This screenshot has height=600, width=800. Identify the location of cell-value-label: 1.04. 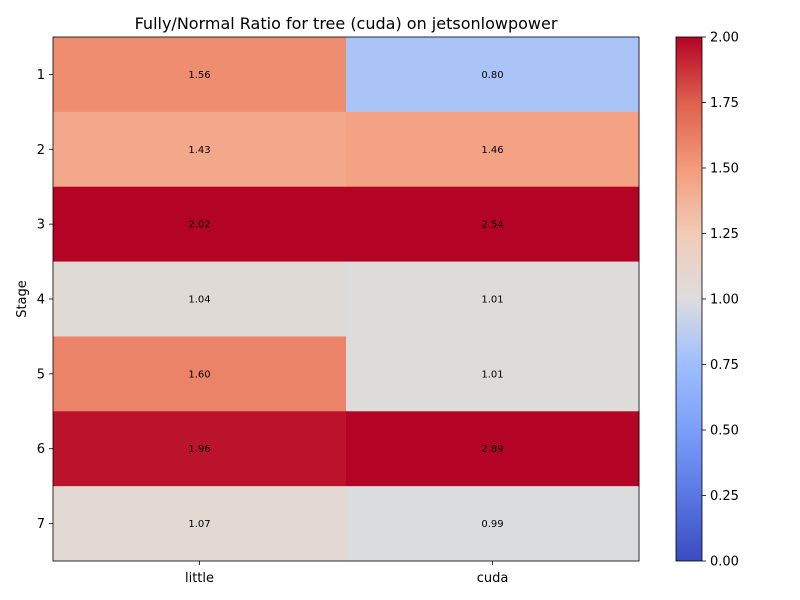
(199, 300).